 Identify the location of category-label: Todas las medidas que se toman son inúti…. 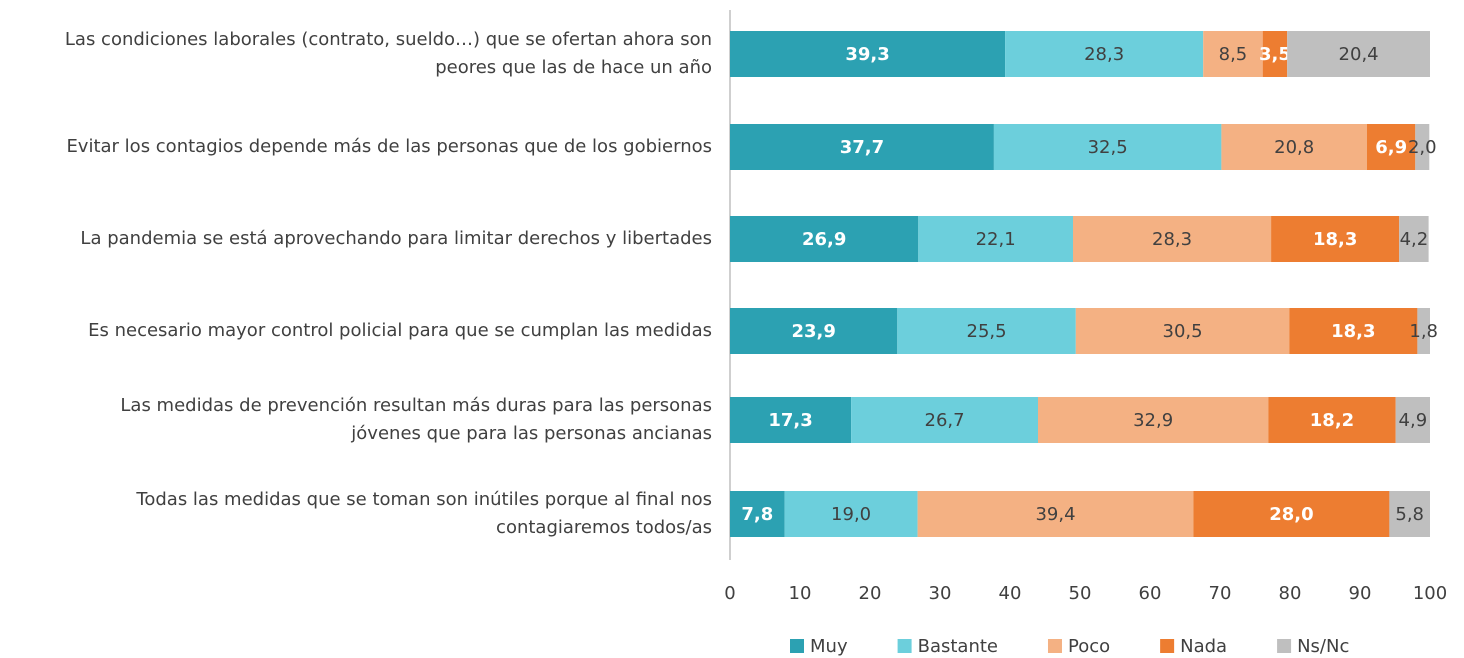
(424, 513).